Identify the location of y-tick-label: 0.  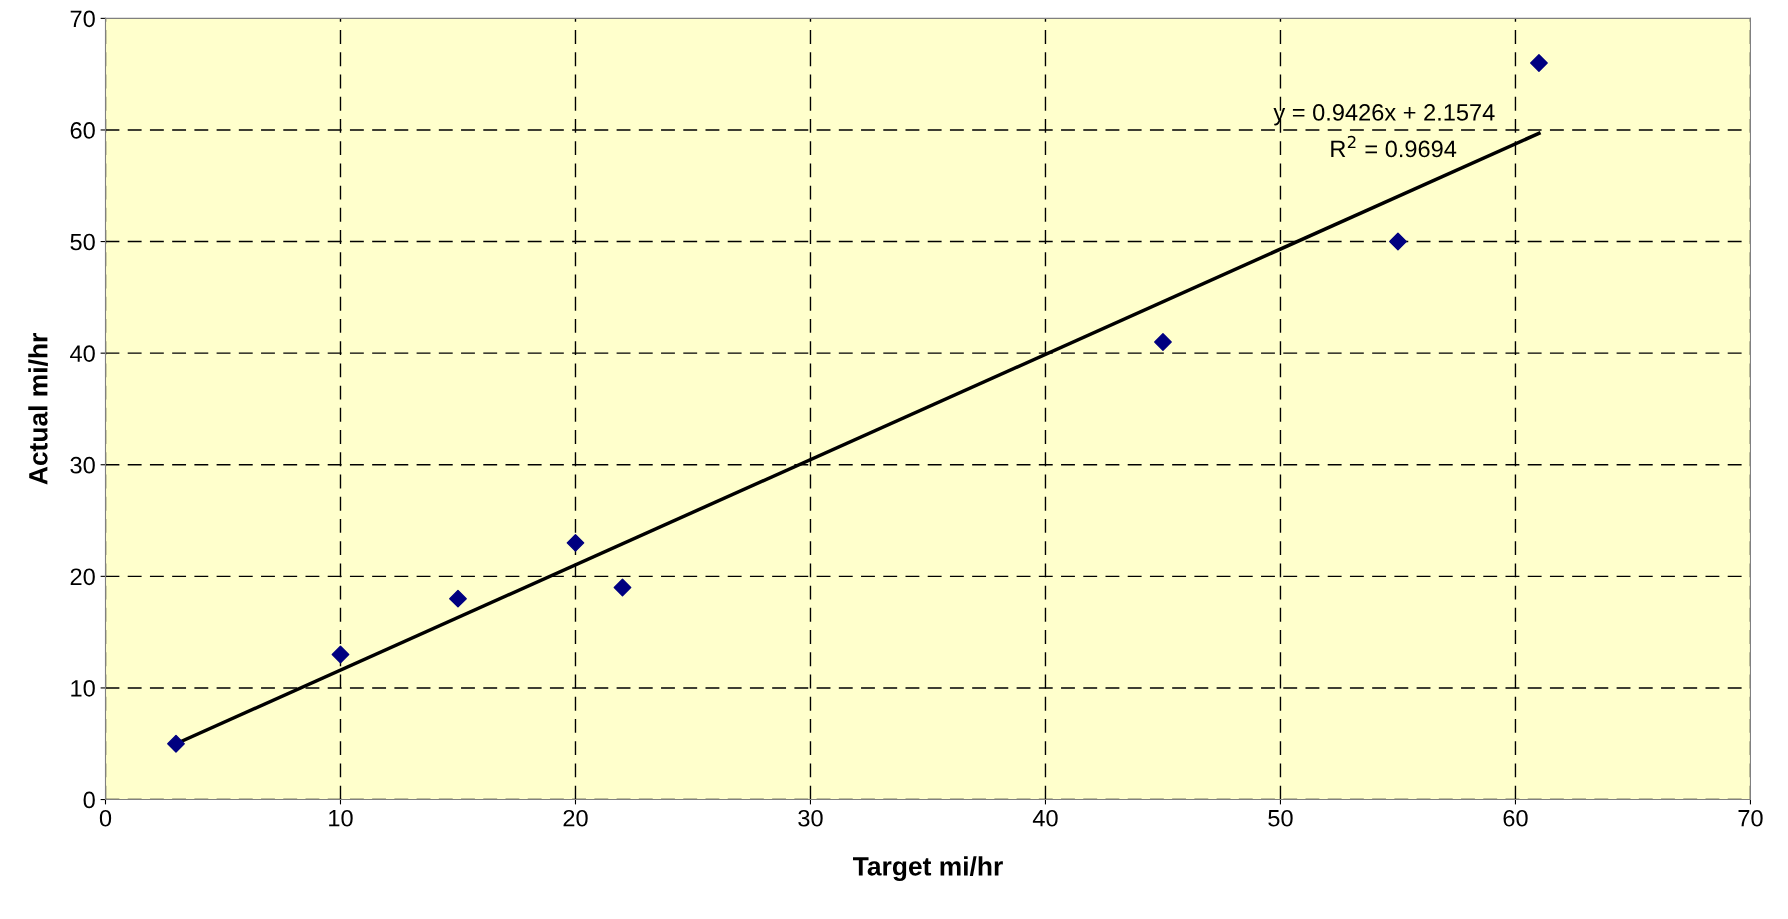
(89, 800).